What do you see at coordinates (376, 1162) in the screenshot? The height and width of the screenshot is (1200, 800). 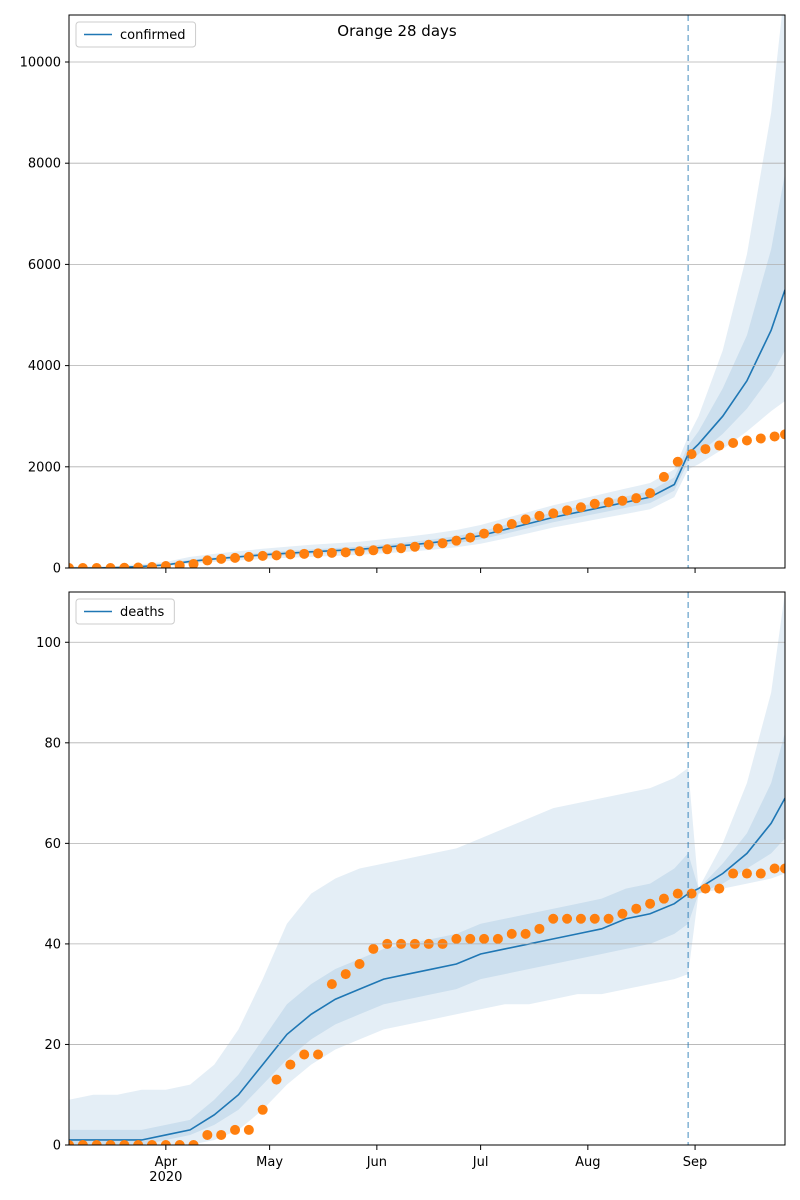 I see `x-tick-label: Jun` at bounding box center [376, 1162].